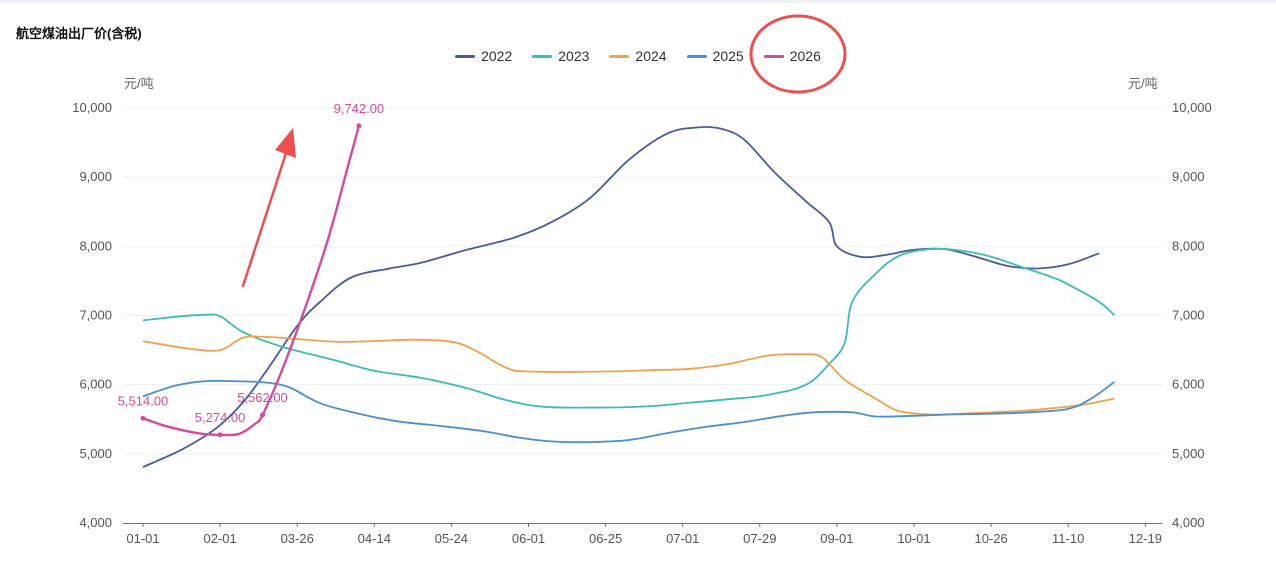 The image size is (1276, 562). I want to click on legend-swatch-2025, so click(696, 56).